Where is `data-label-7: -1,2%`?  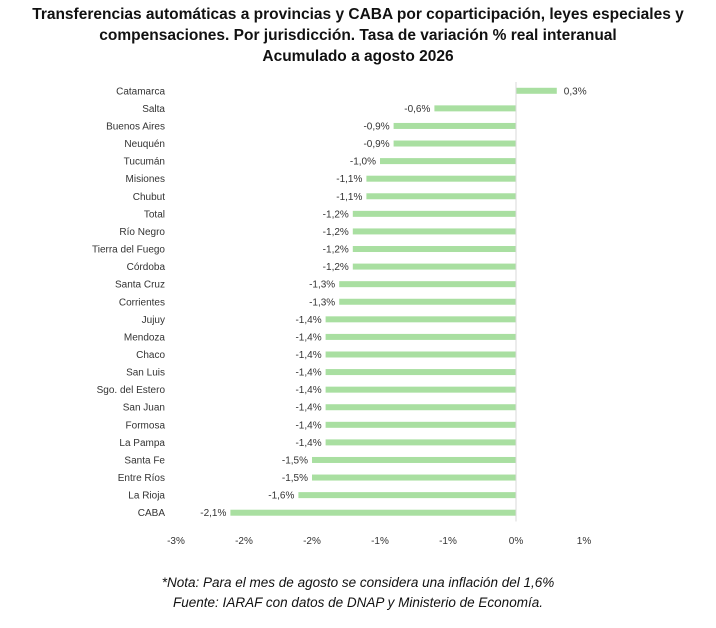
data-label-7: -1,2% is located at coordinates (336, 214).